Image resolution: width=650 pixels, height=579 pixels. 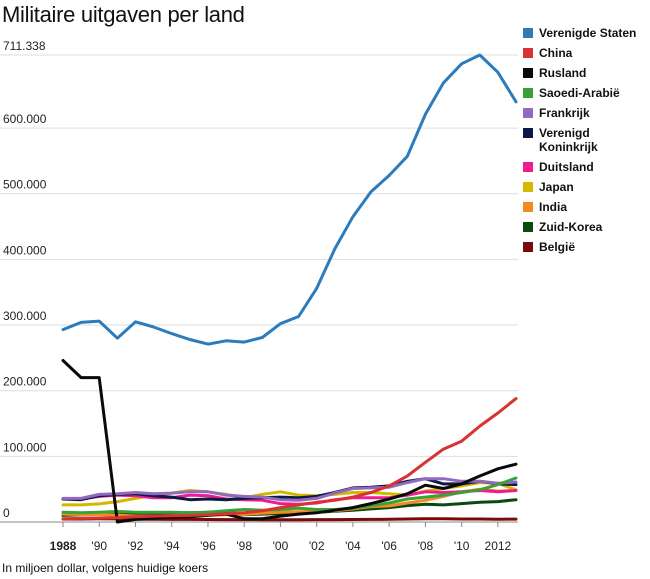 I want to click on x-tick-label: '90, so click(x=99, y=546).